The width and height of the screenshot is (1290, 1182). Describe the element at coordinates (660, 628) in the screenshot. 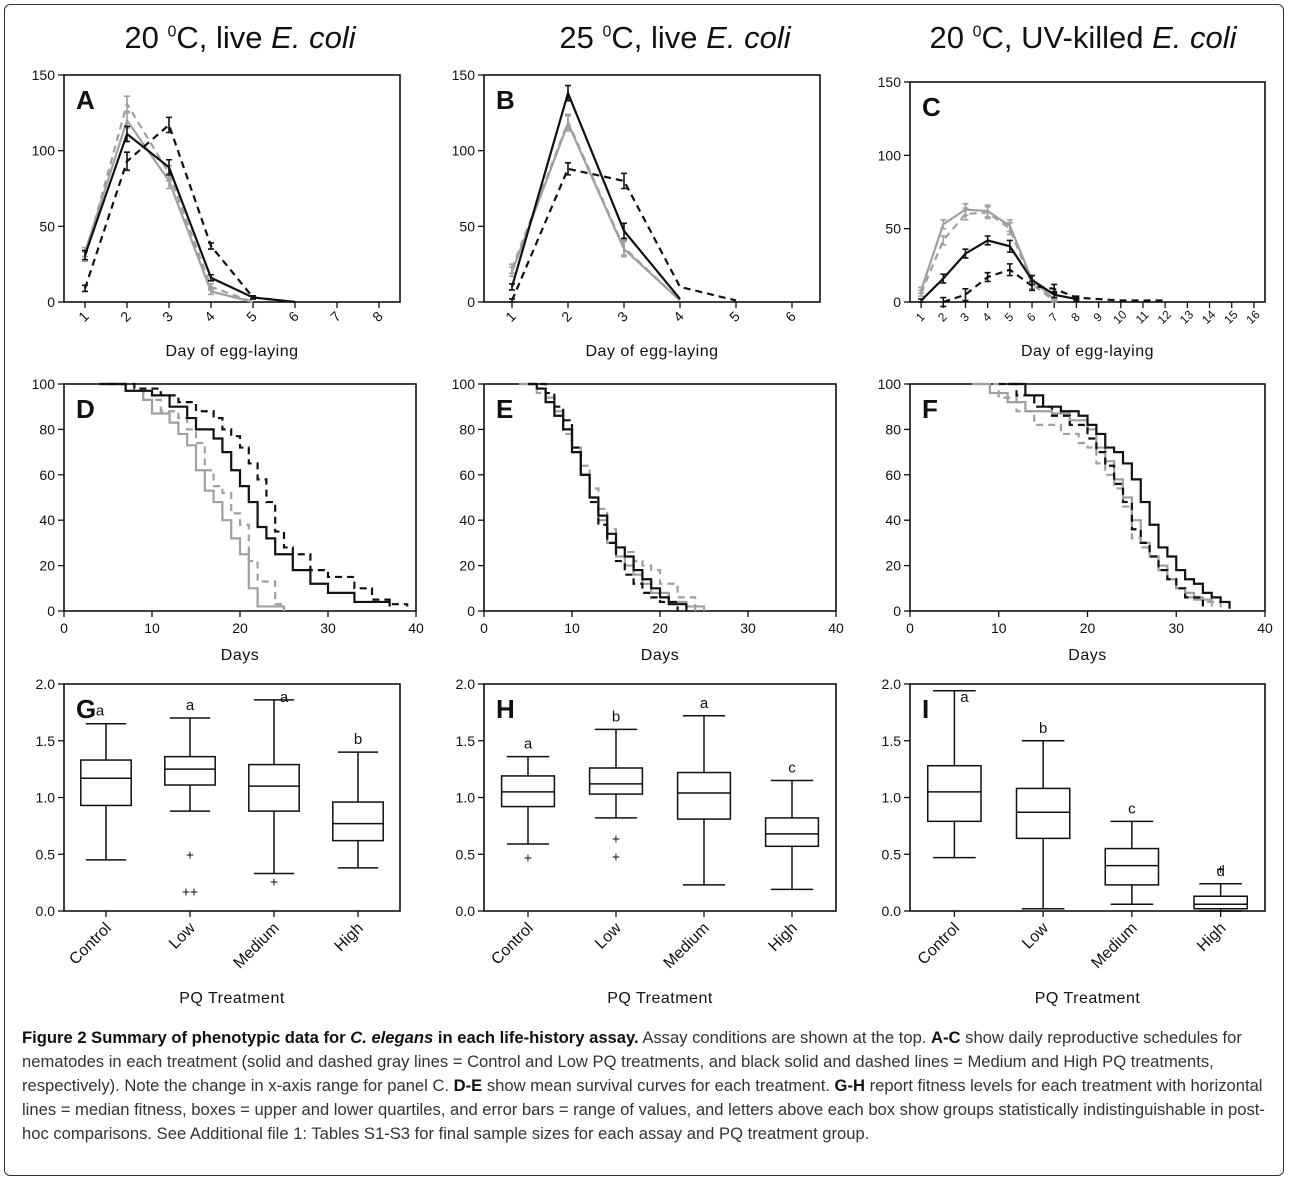

I see `x-tick-label: 20` at that location.